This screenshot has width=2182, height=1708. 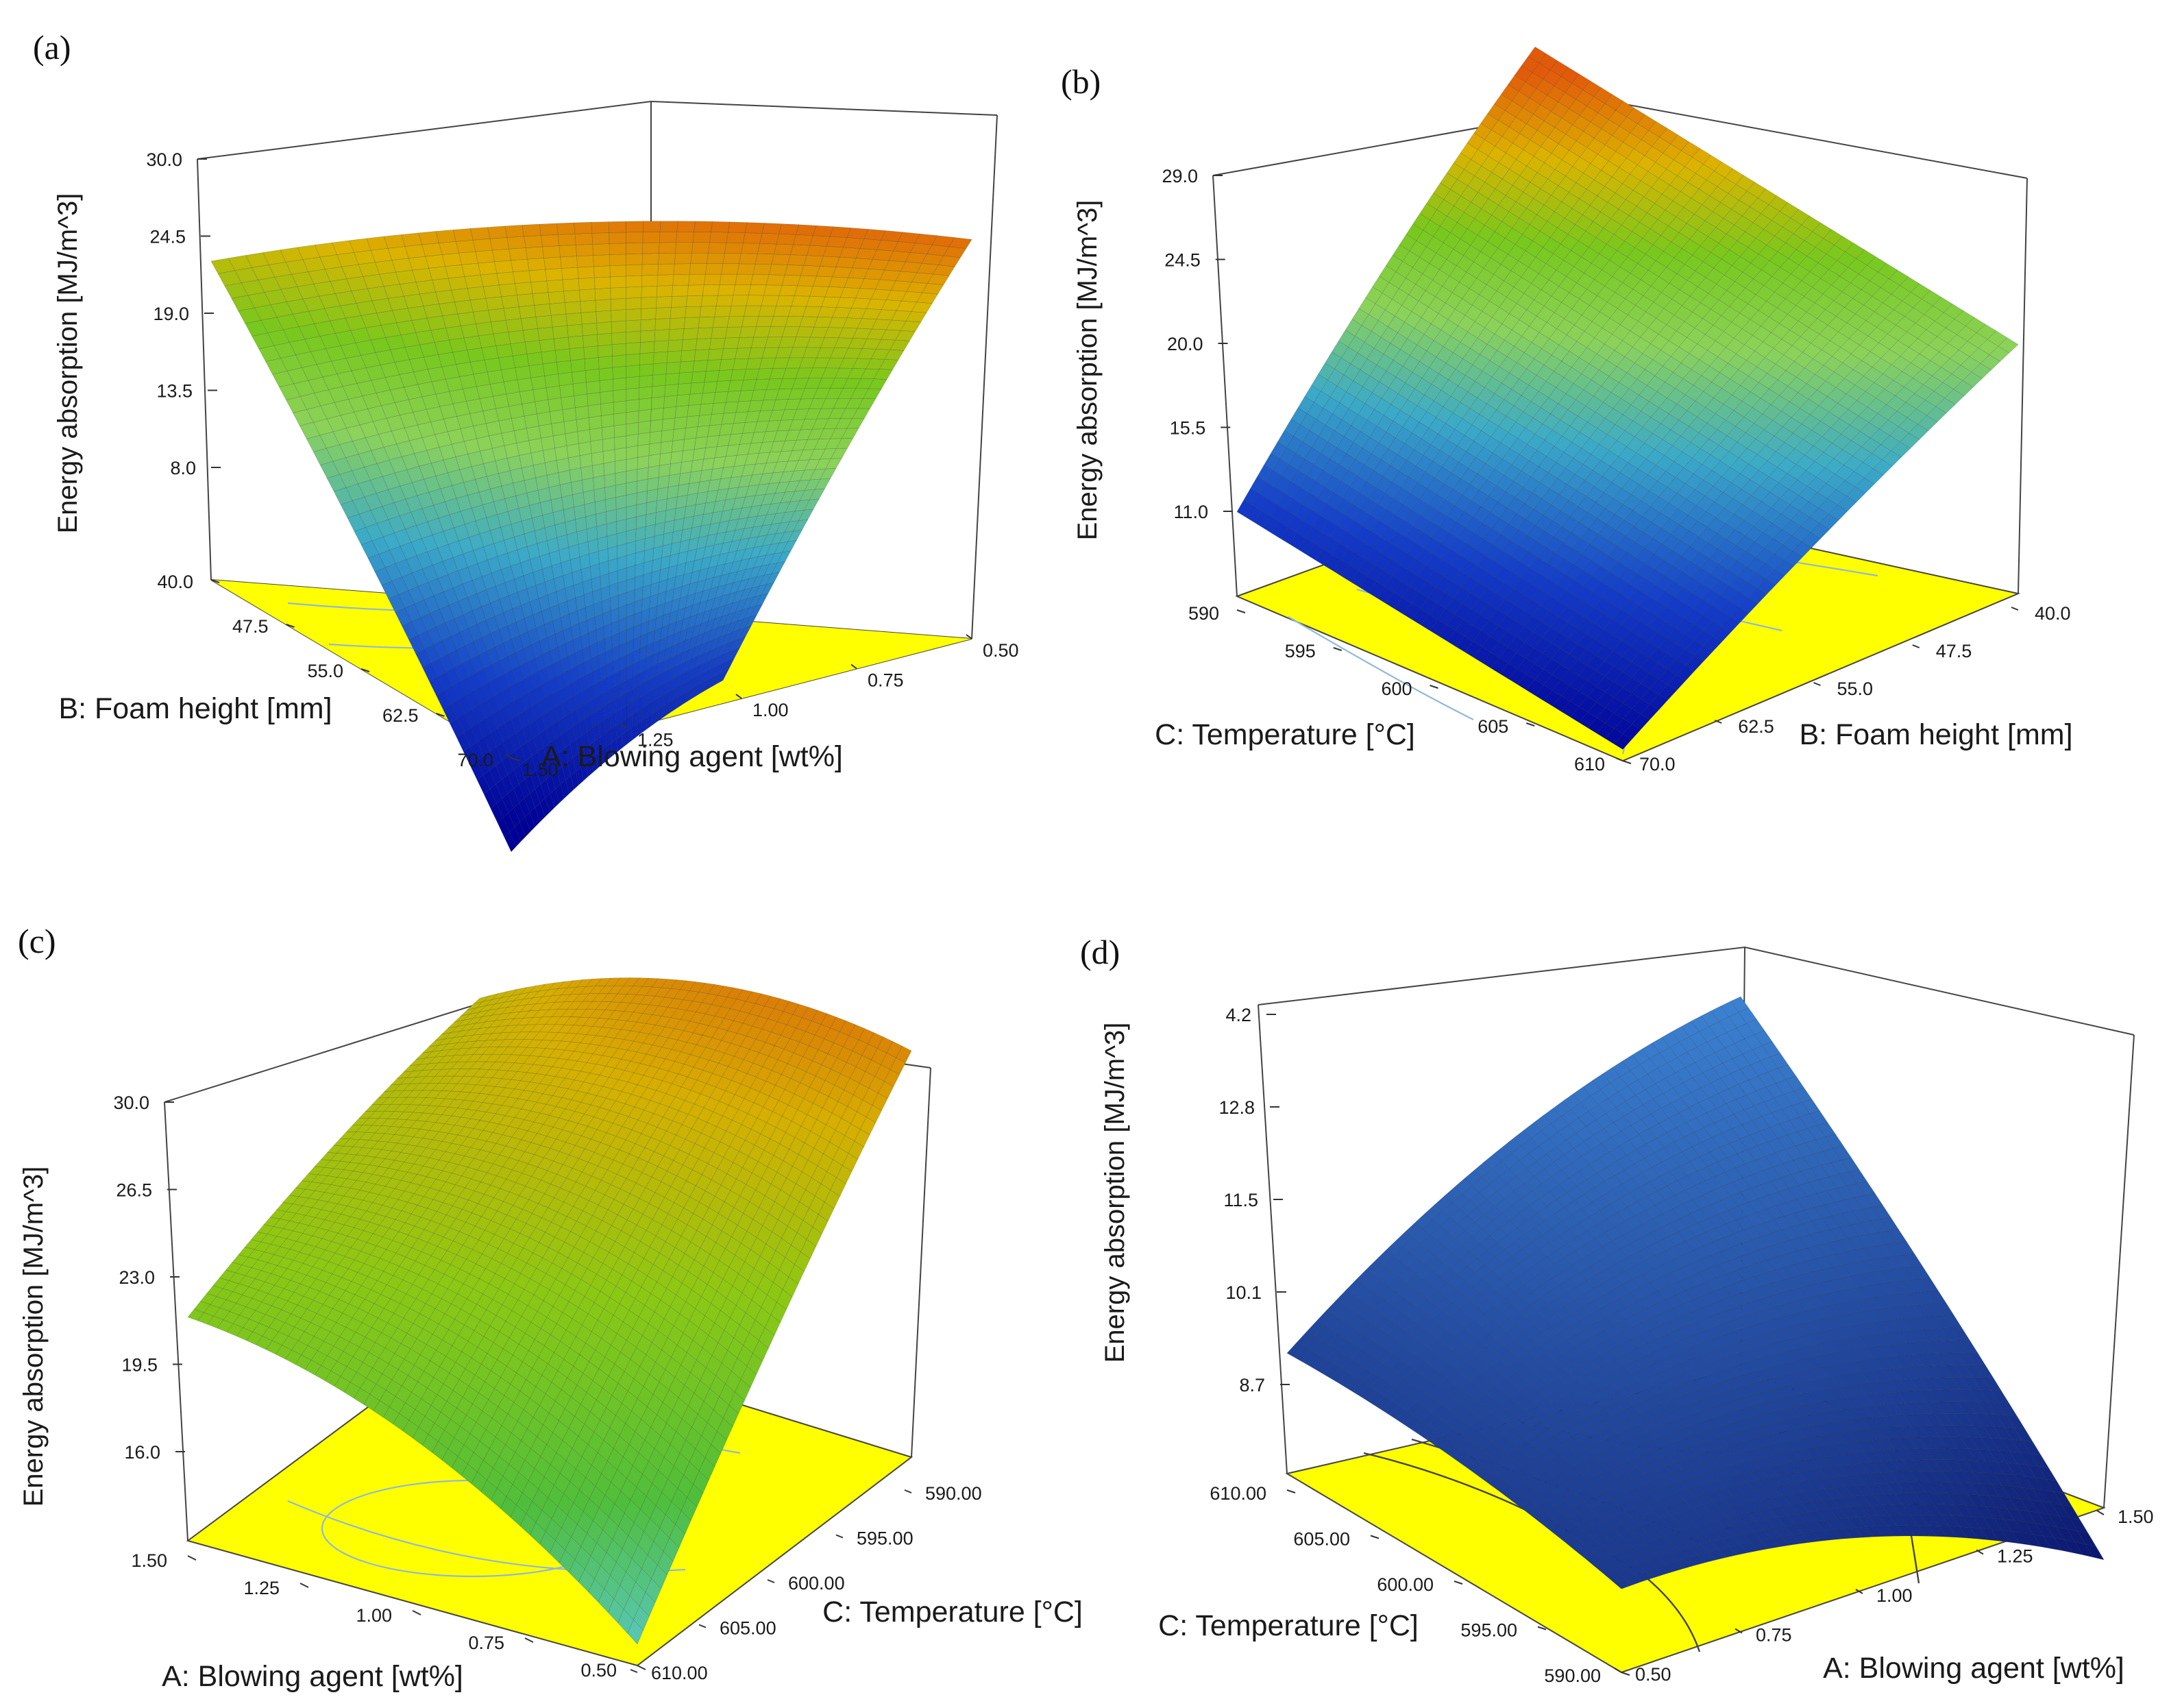 What do you see at coordinates (1530, 724) in the screenshot?
I see `panel-b-y-tick-mark` at bounding box center [1530, 724].